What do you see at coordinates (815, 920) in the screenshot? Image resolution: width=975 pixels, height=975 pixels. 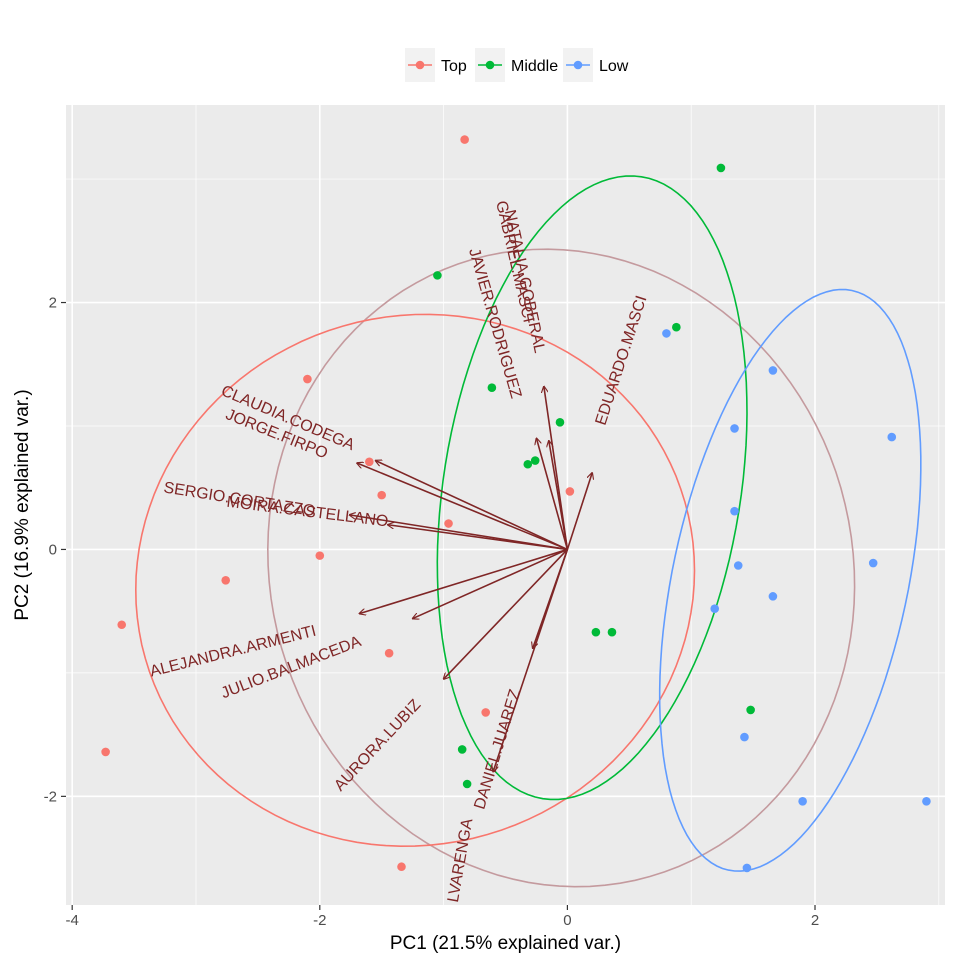 I see `x-tick-label: 2` at bounding box center [815, 920].